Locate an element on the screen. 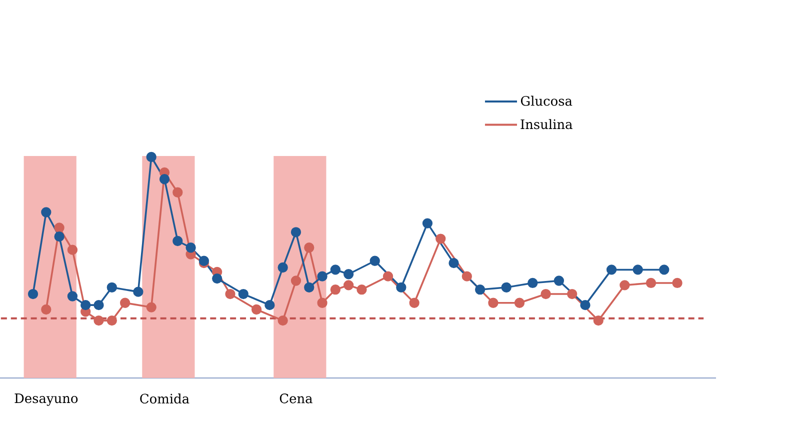 The image size is (795, 423). x-tick-label: Cena is located at coordinates (296, 399).